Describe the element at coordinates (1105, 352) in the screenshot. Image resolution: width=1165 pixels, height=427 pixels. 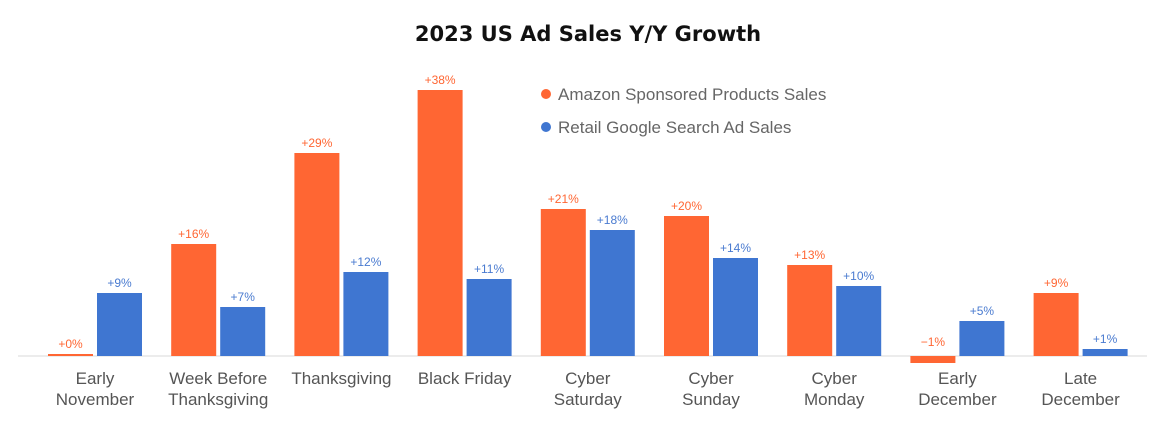
I see `bar-retail-google-search-ad-sales-late-december` at that location.